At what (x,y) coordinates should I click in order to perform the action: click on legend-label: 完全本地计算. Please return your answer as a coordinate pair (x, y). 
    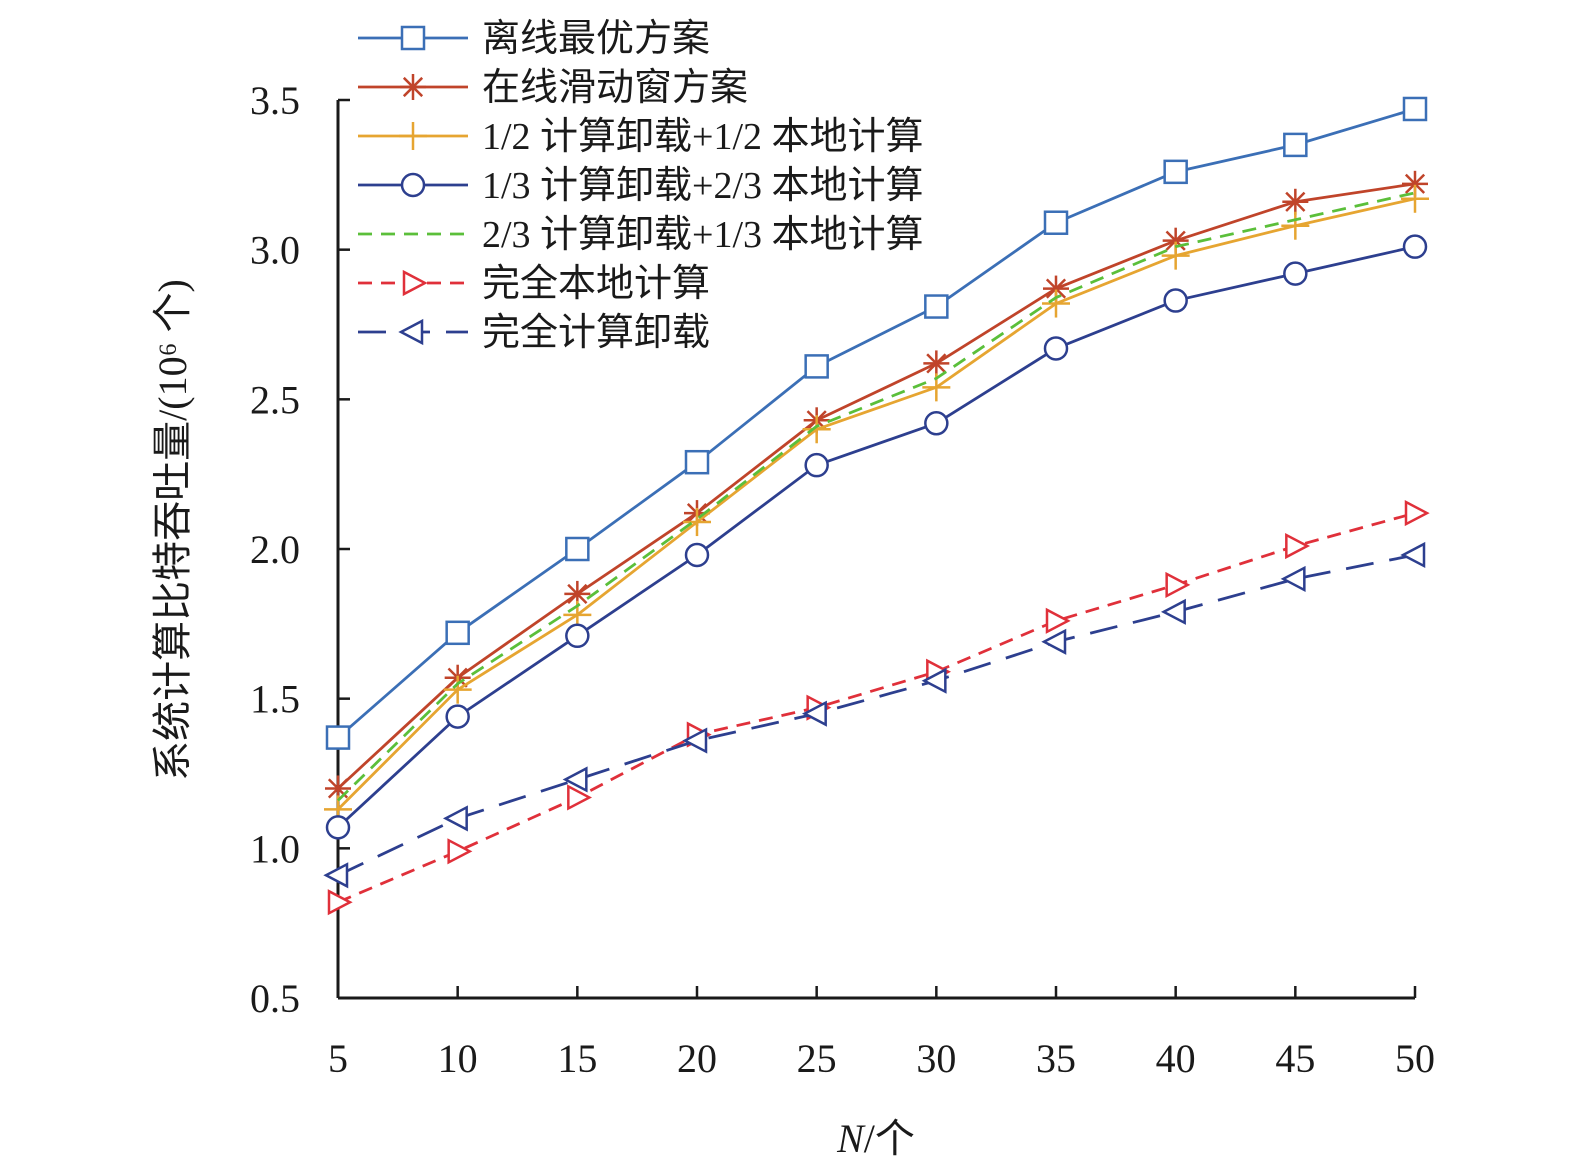
    Looking at the image, I should click on (596, 284).